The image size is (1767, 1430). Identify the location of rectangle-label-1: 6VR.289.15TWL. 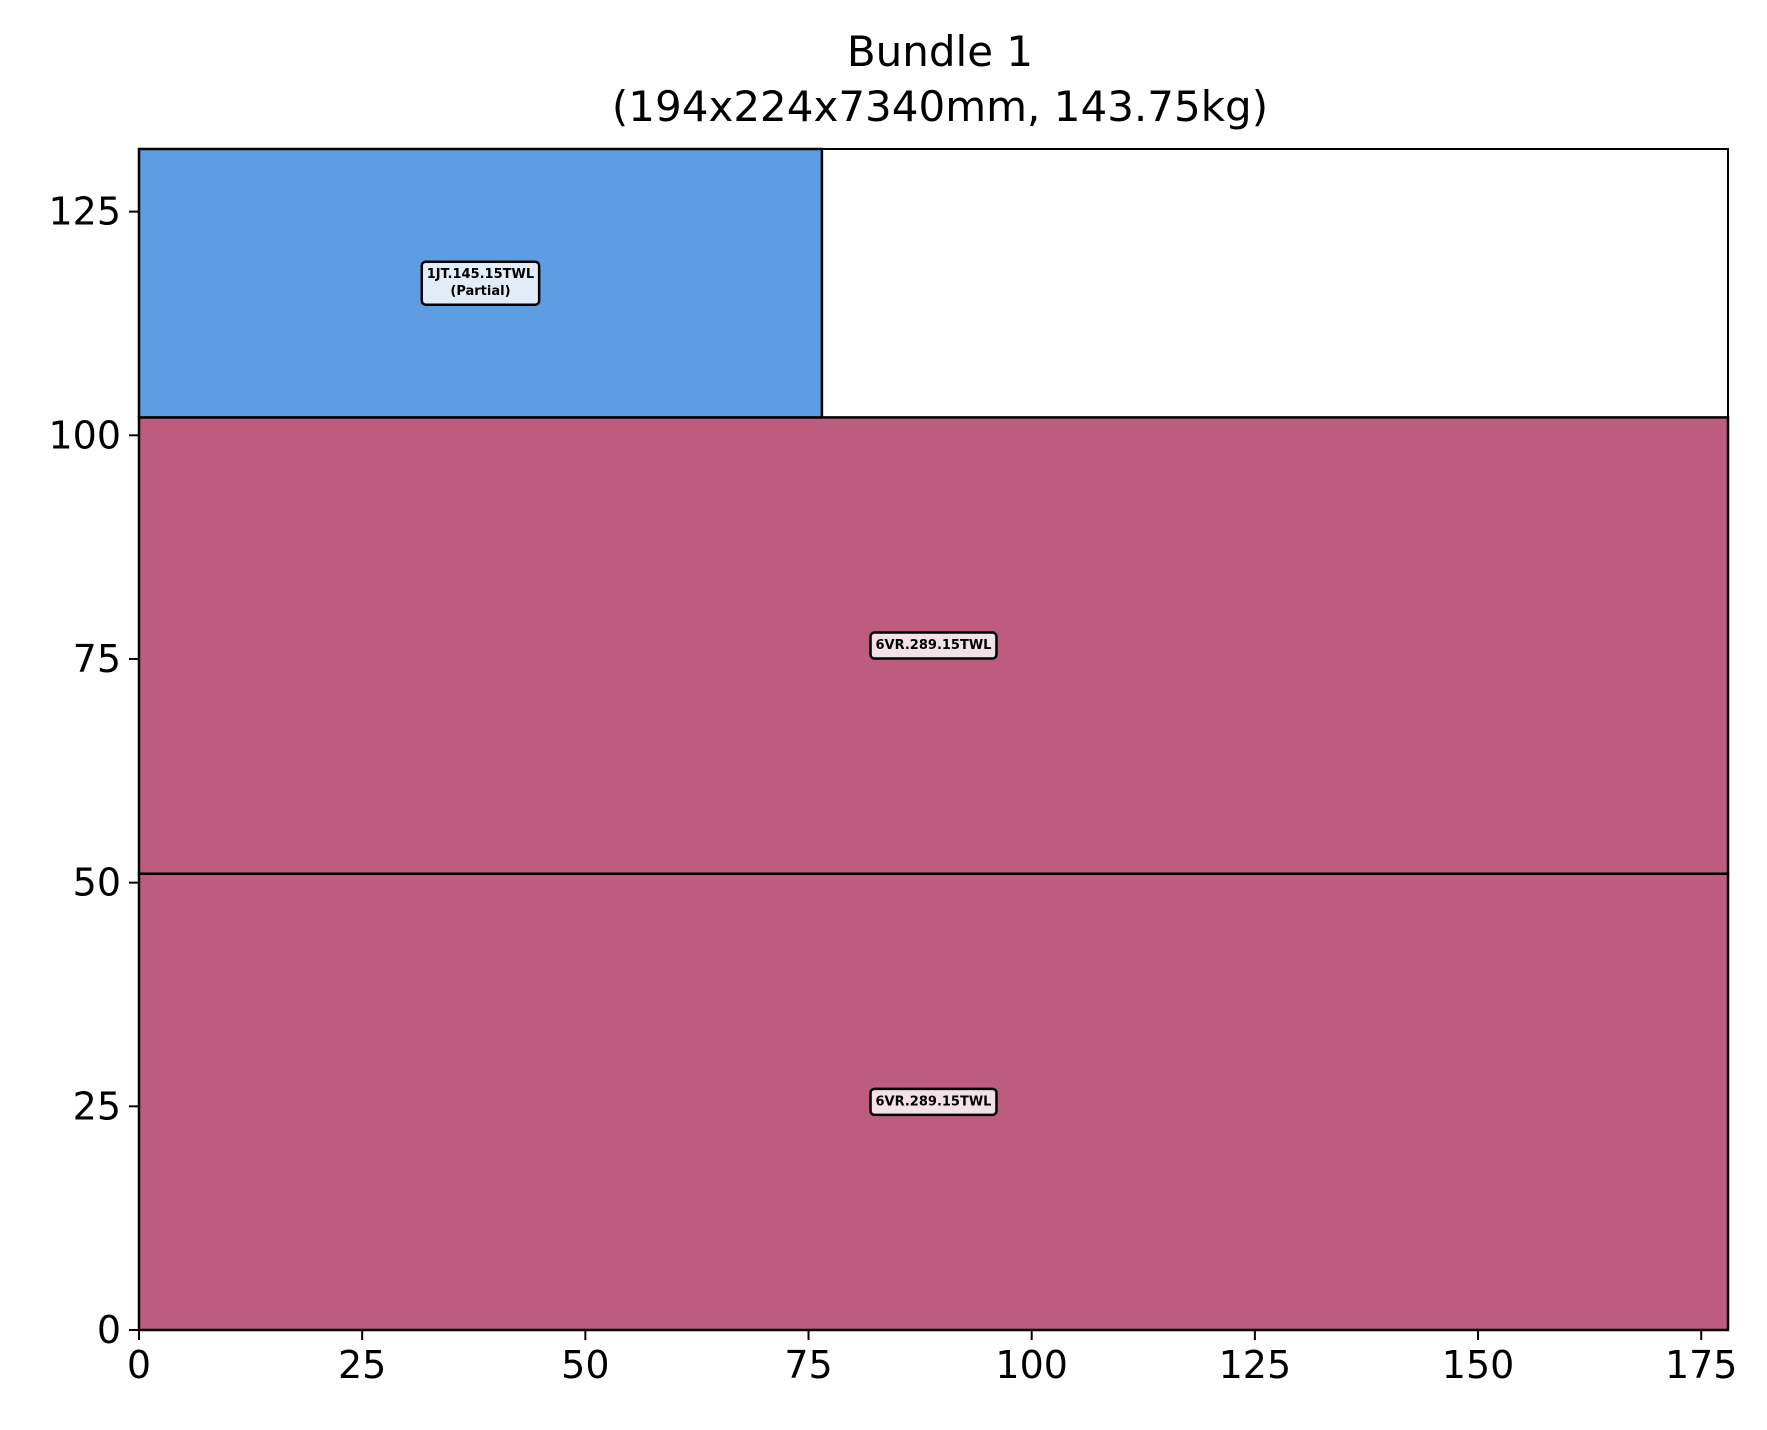
(933, 1102).